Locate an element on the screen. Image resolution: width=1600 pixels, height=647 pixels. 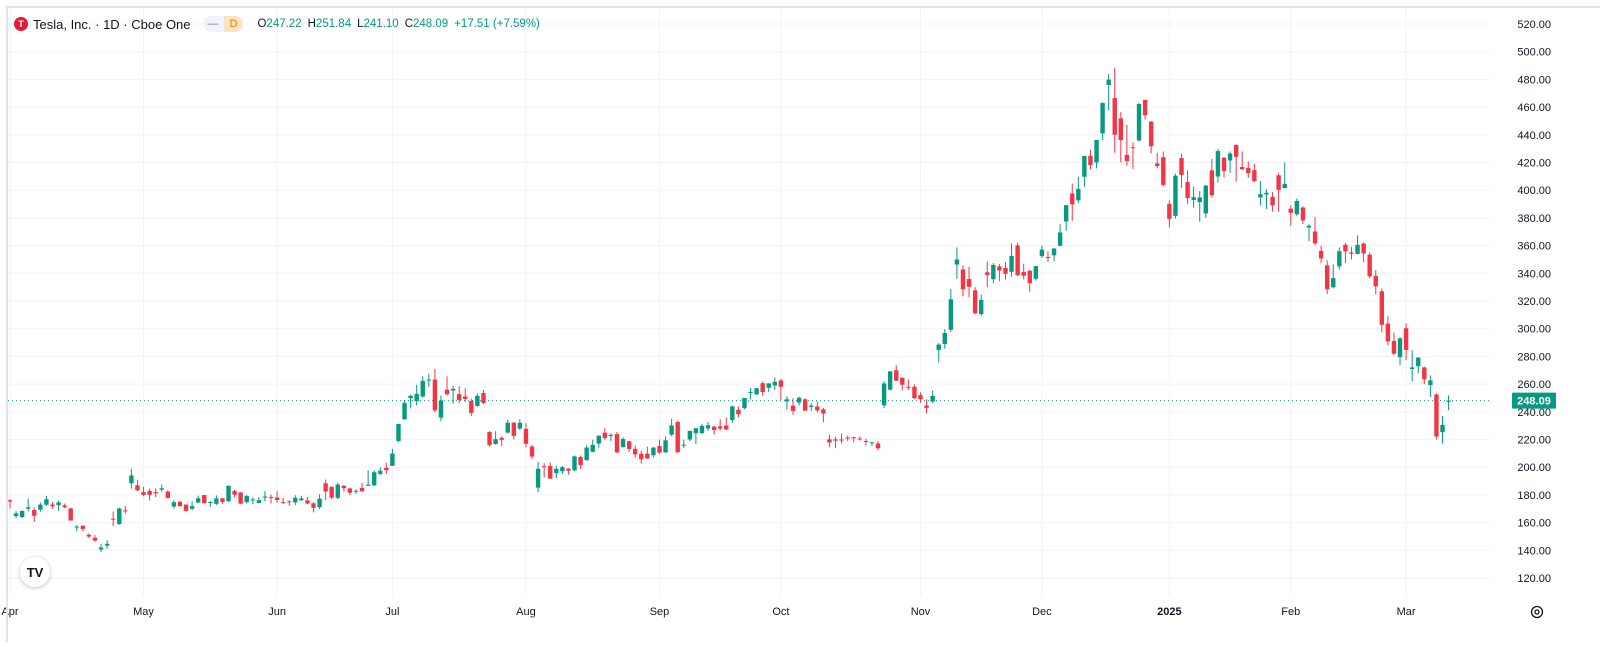
tradingview-logo: TV is located at coordinates (35, 572).